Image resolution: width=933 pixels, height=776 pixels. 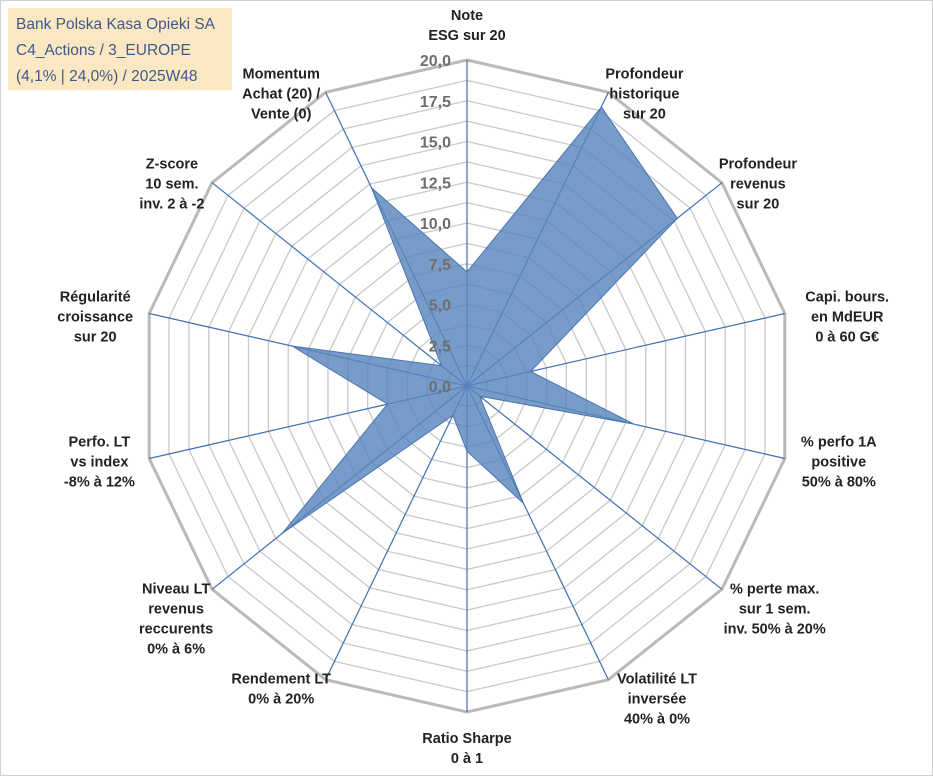 I want to click on title-line-3: (4,1% | 24,0%) / 2025W48, so click(x=107, y=76).